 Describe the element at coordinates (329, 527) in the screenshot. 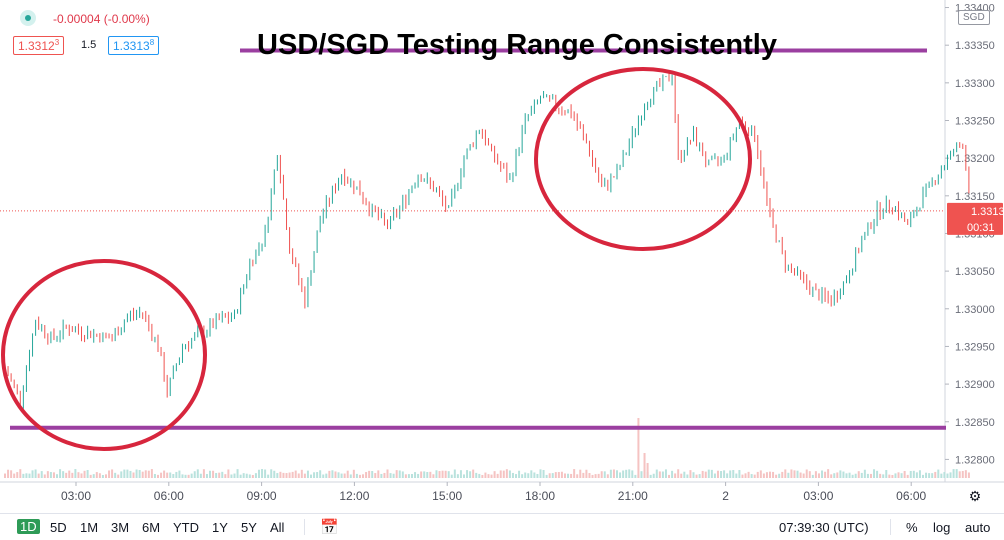

I see `date-range-icon: 📅` at that location.